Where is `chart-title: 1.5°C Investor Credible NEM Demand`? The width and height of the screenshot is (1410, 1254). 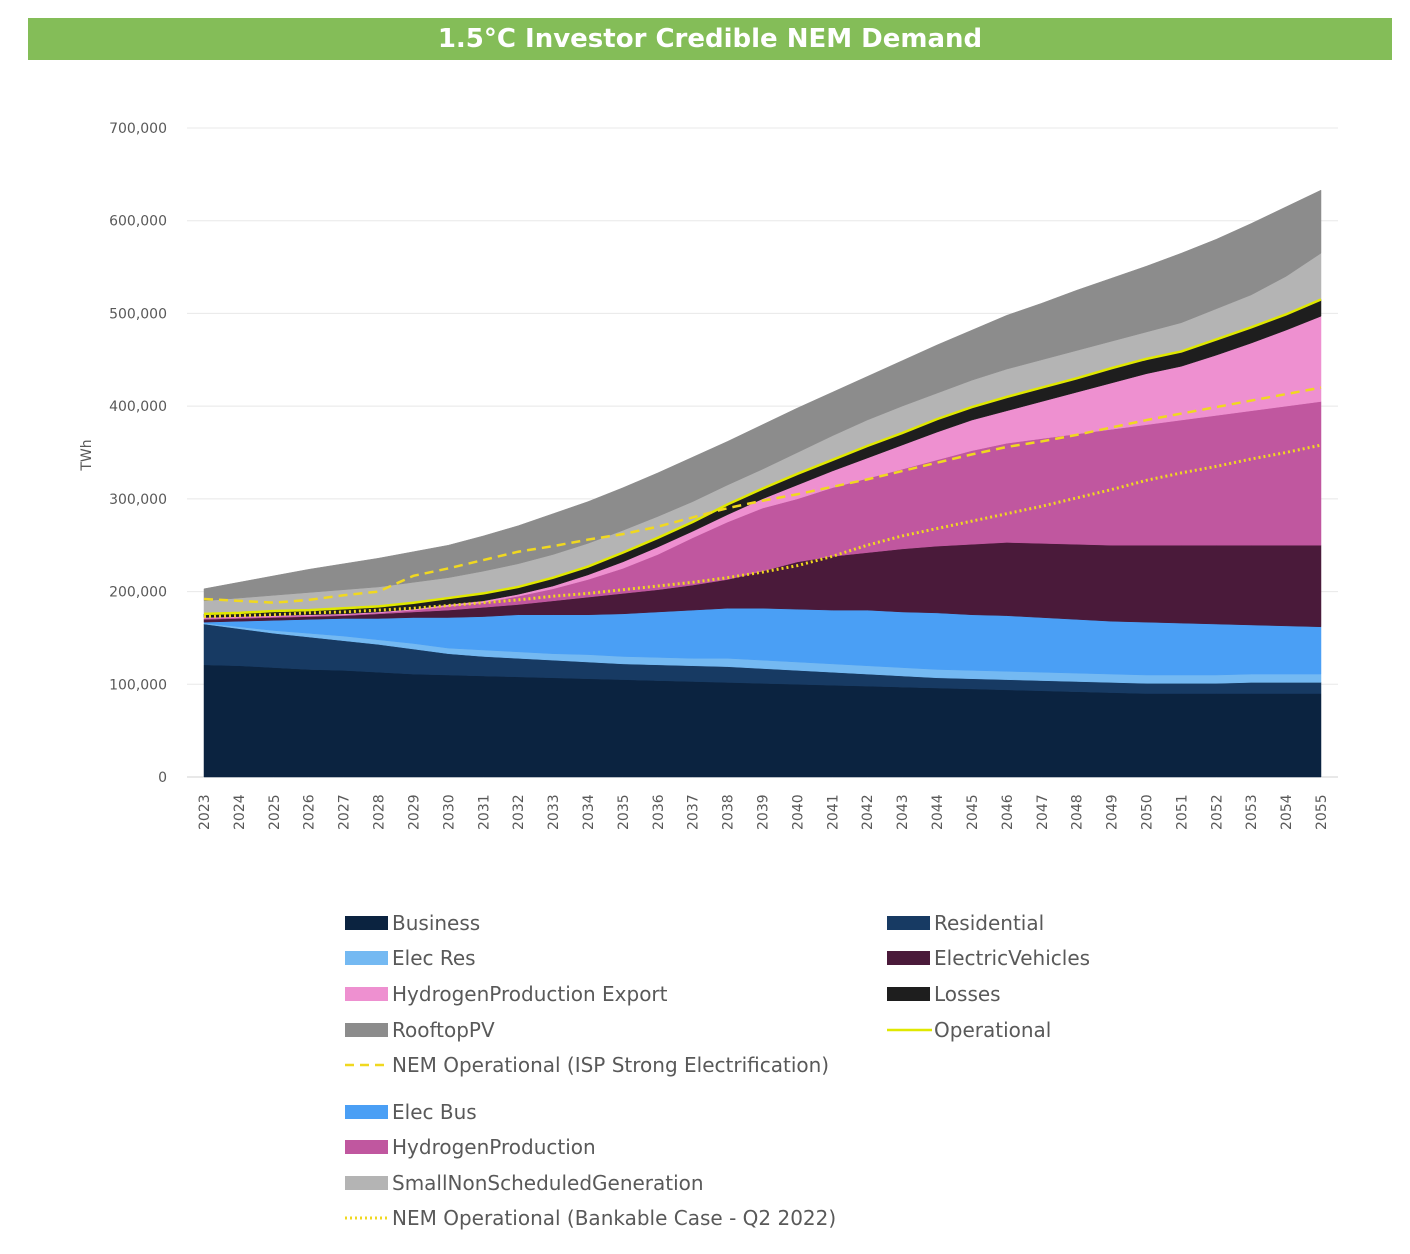 chart-title: 1.5°C Investor Credible NEM Demand is located at coordinates (710, 39).